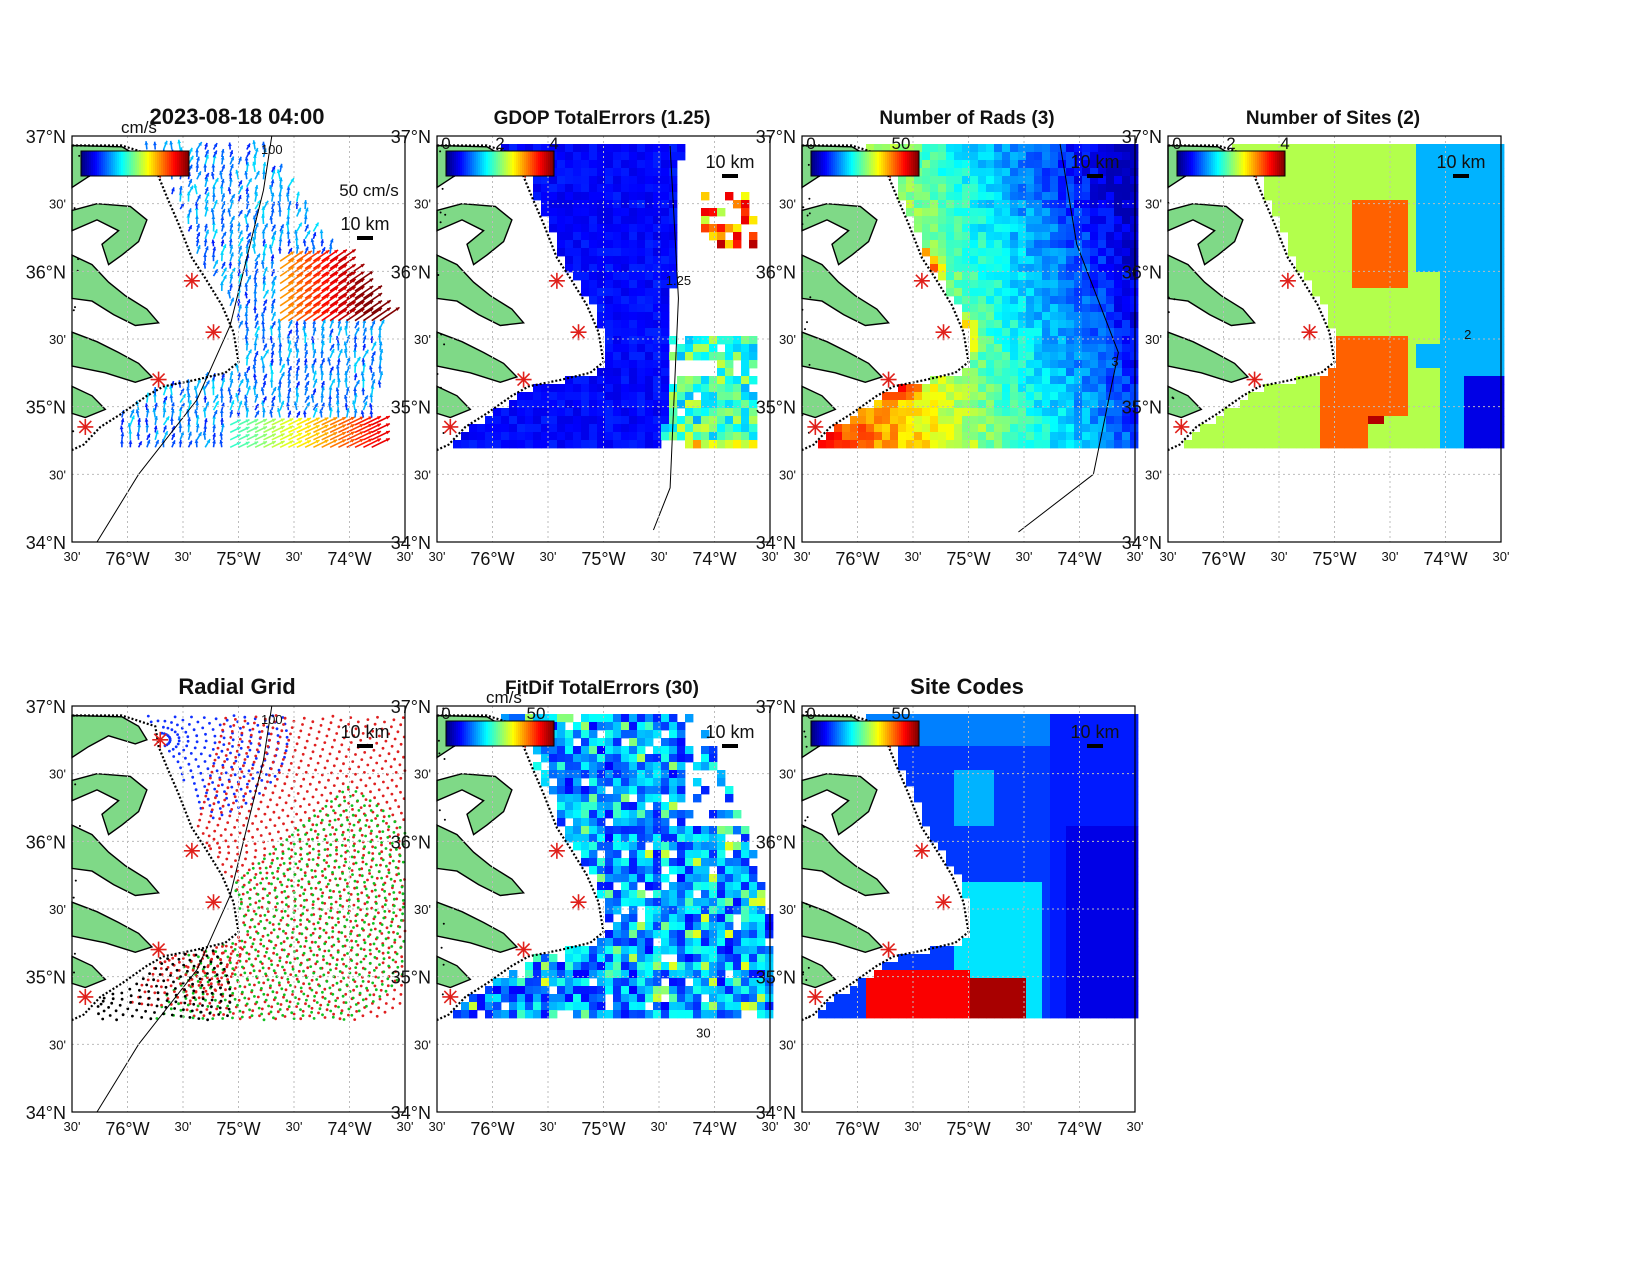 The width and height of the screenshot is (1650, 1275). I want to click on y-tick-label: 30', so click(422, 474).